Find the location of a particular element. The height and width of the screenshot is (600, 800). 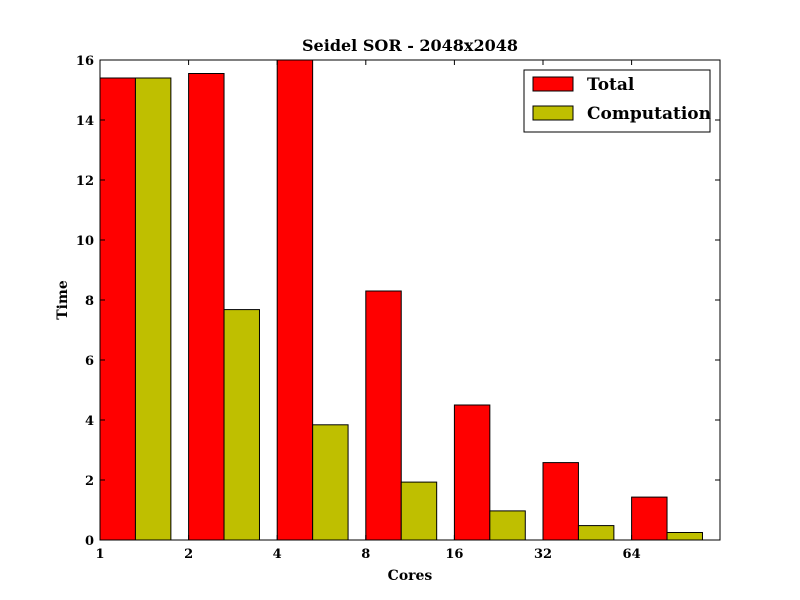

y-tick-label: 4 is located at coordinates (89, 421).